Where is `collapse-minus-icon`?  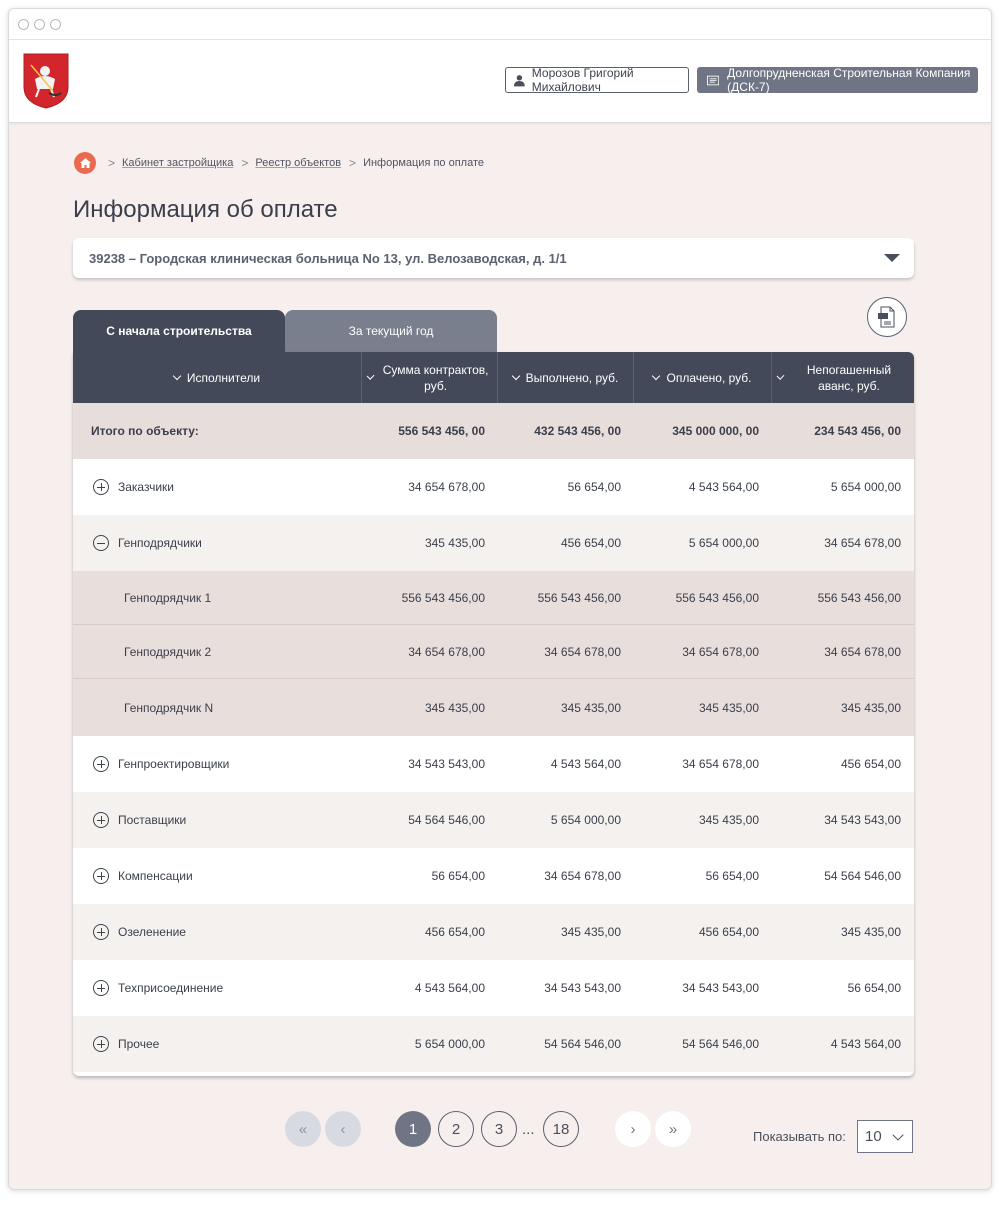 collapse-minus-icon is located at coordinates (101, 543).